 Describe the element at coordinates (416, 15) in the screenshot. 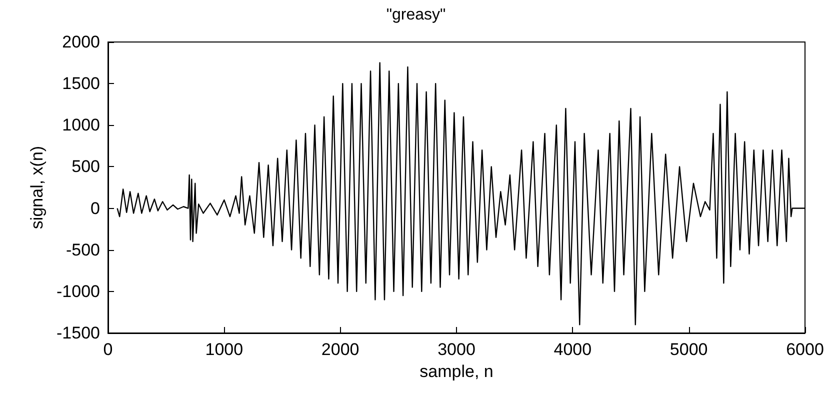

I see `chart-title: "greasy"` at that location.